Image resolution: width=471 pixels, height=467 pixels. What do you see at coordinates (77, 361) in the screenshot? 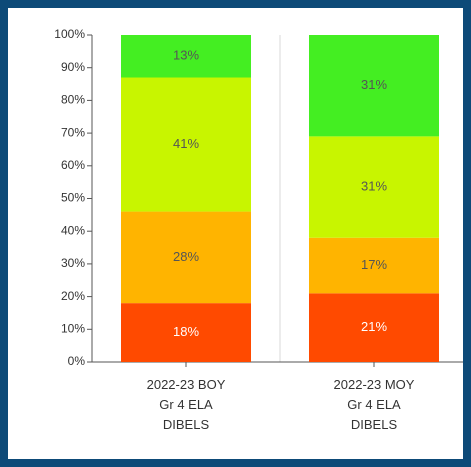
I see `y-tick-label: 0%` at bounding box center [77, 361].